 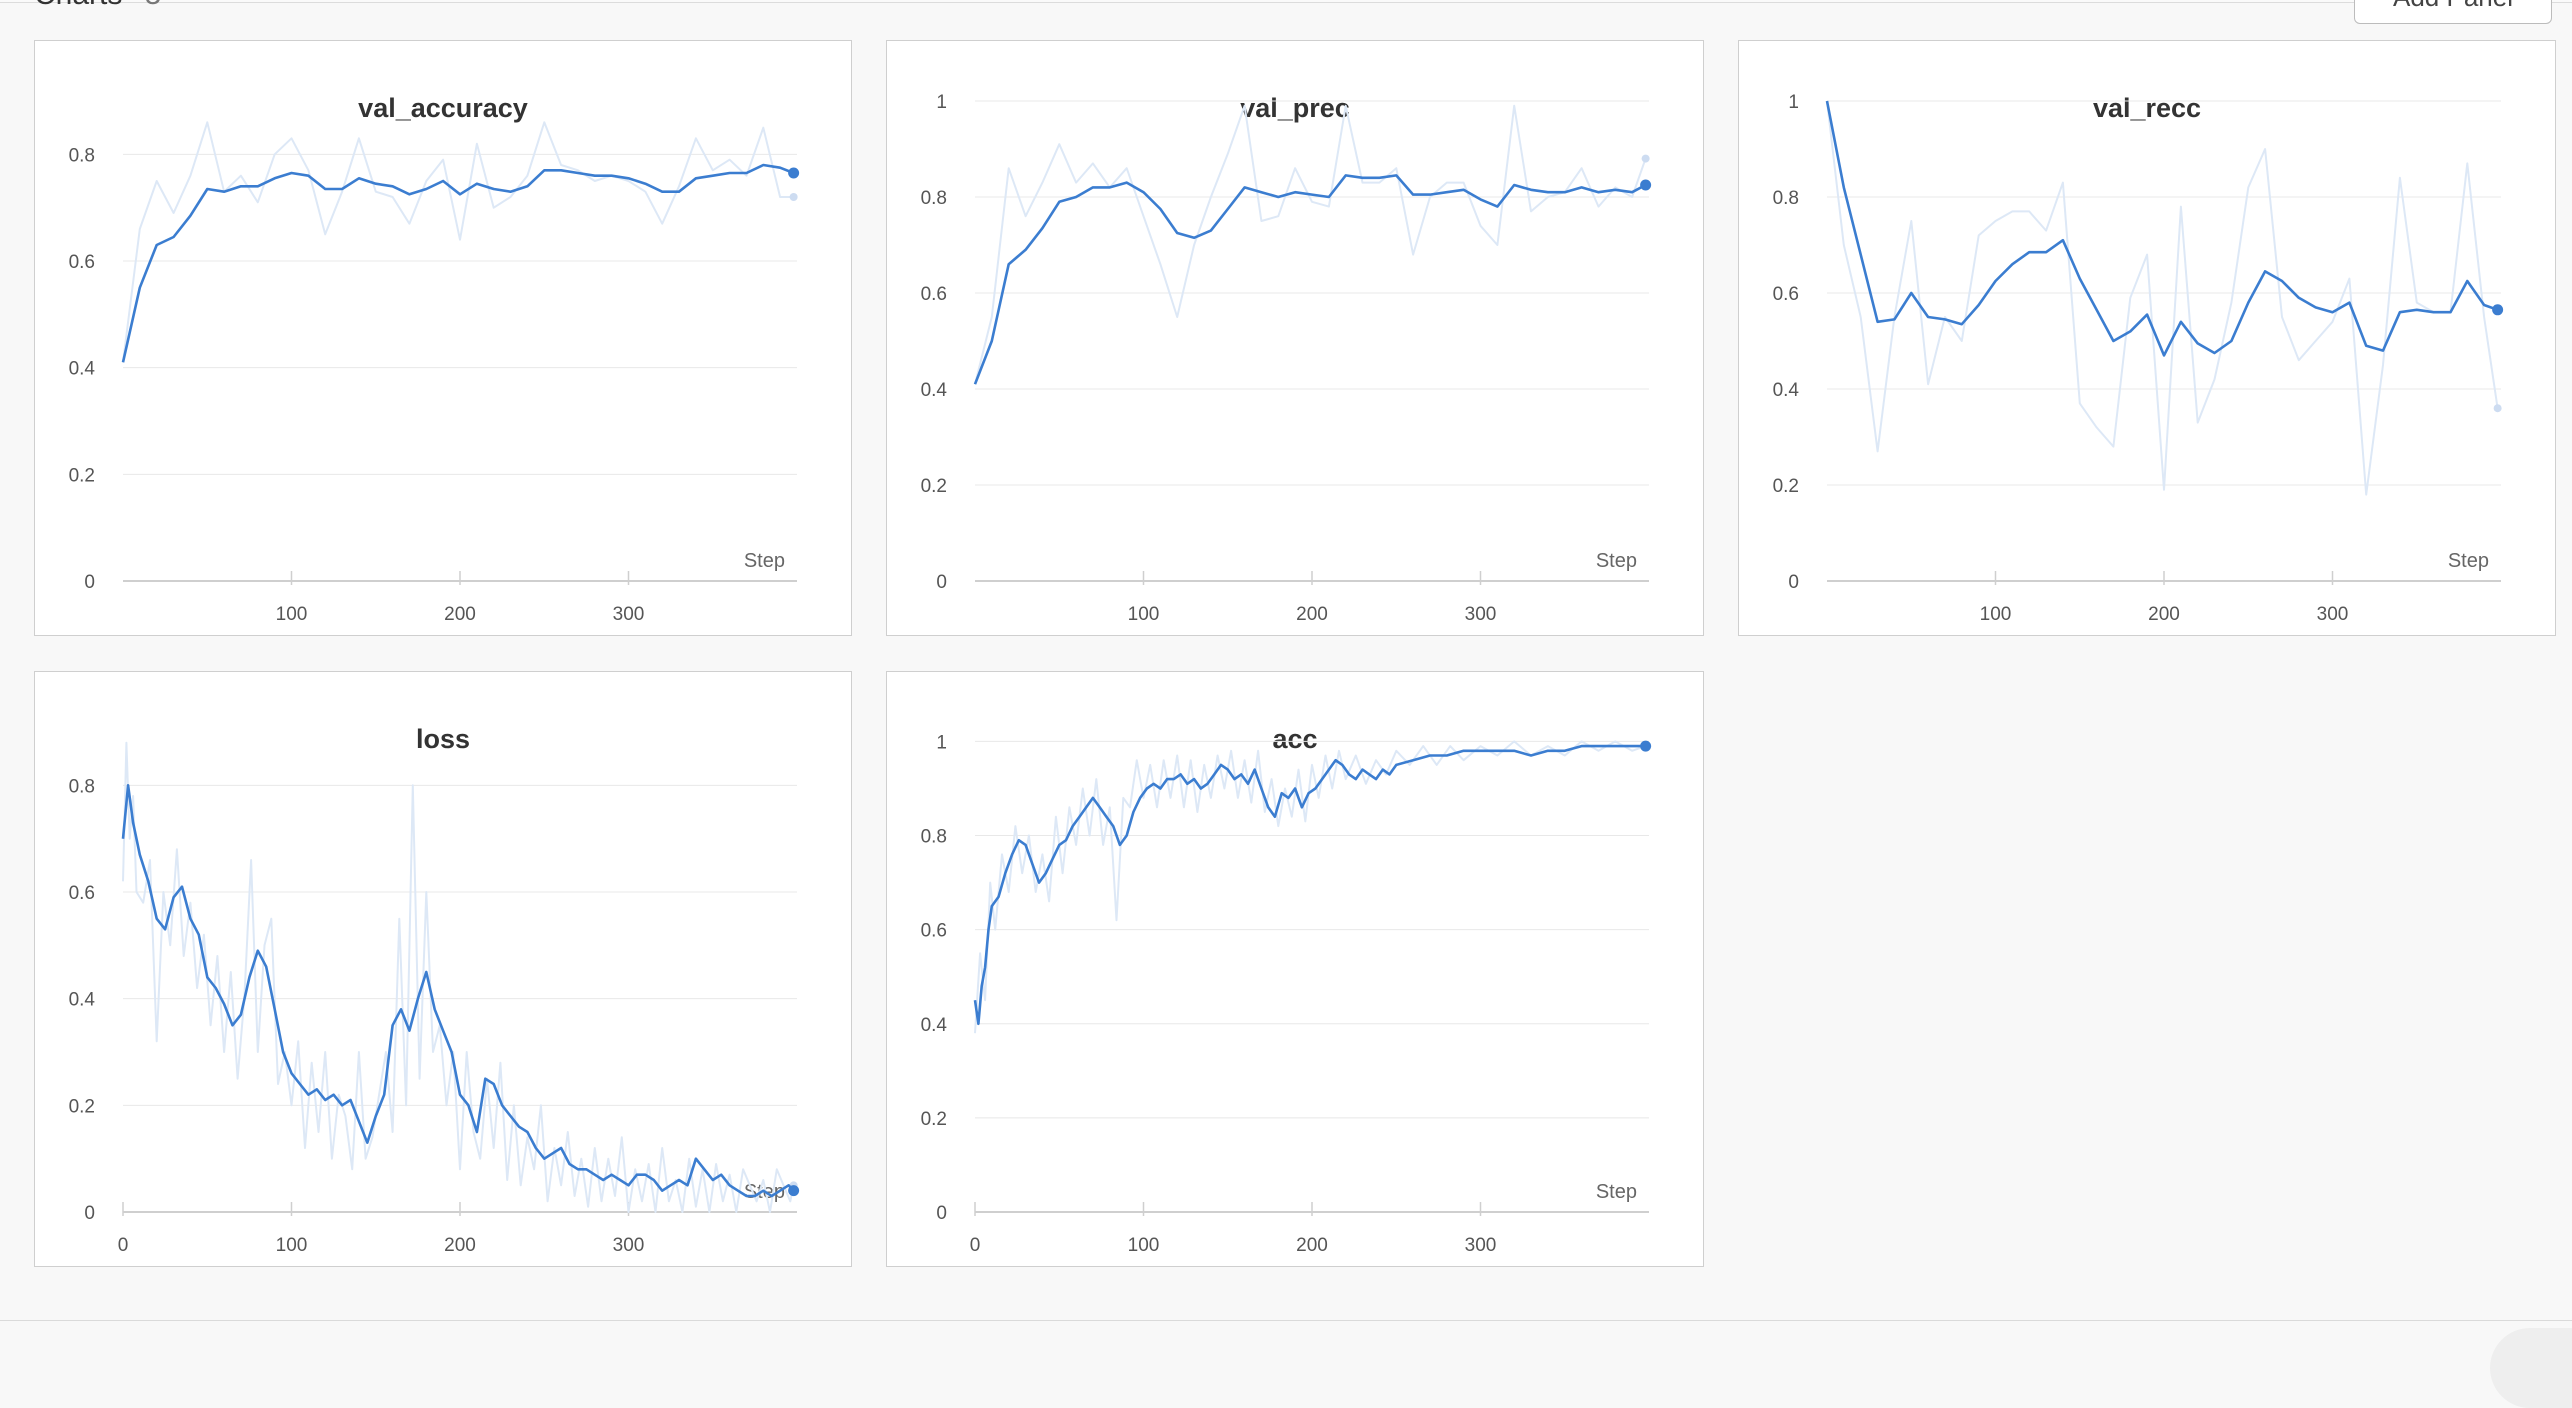 I want to click on add-panel-label: Add Panel, so click(x=2453, y=6).